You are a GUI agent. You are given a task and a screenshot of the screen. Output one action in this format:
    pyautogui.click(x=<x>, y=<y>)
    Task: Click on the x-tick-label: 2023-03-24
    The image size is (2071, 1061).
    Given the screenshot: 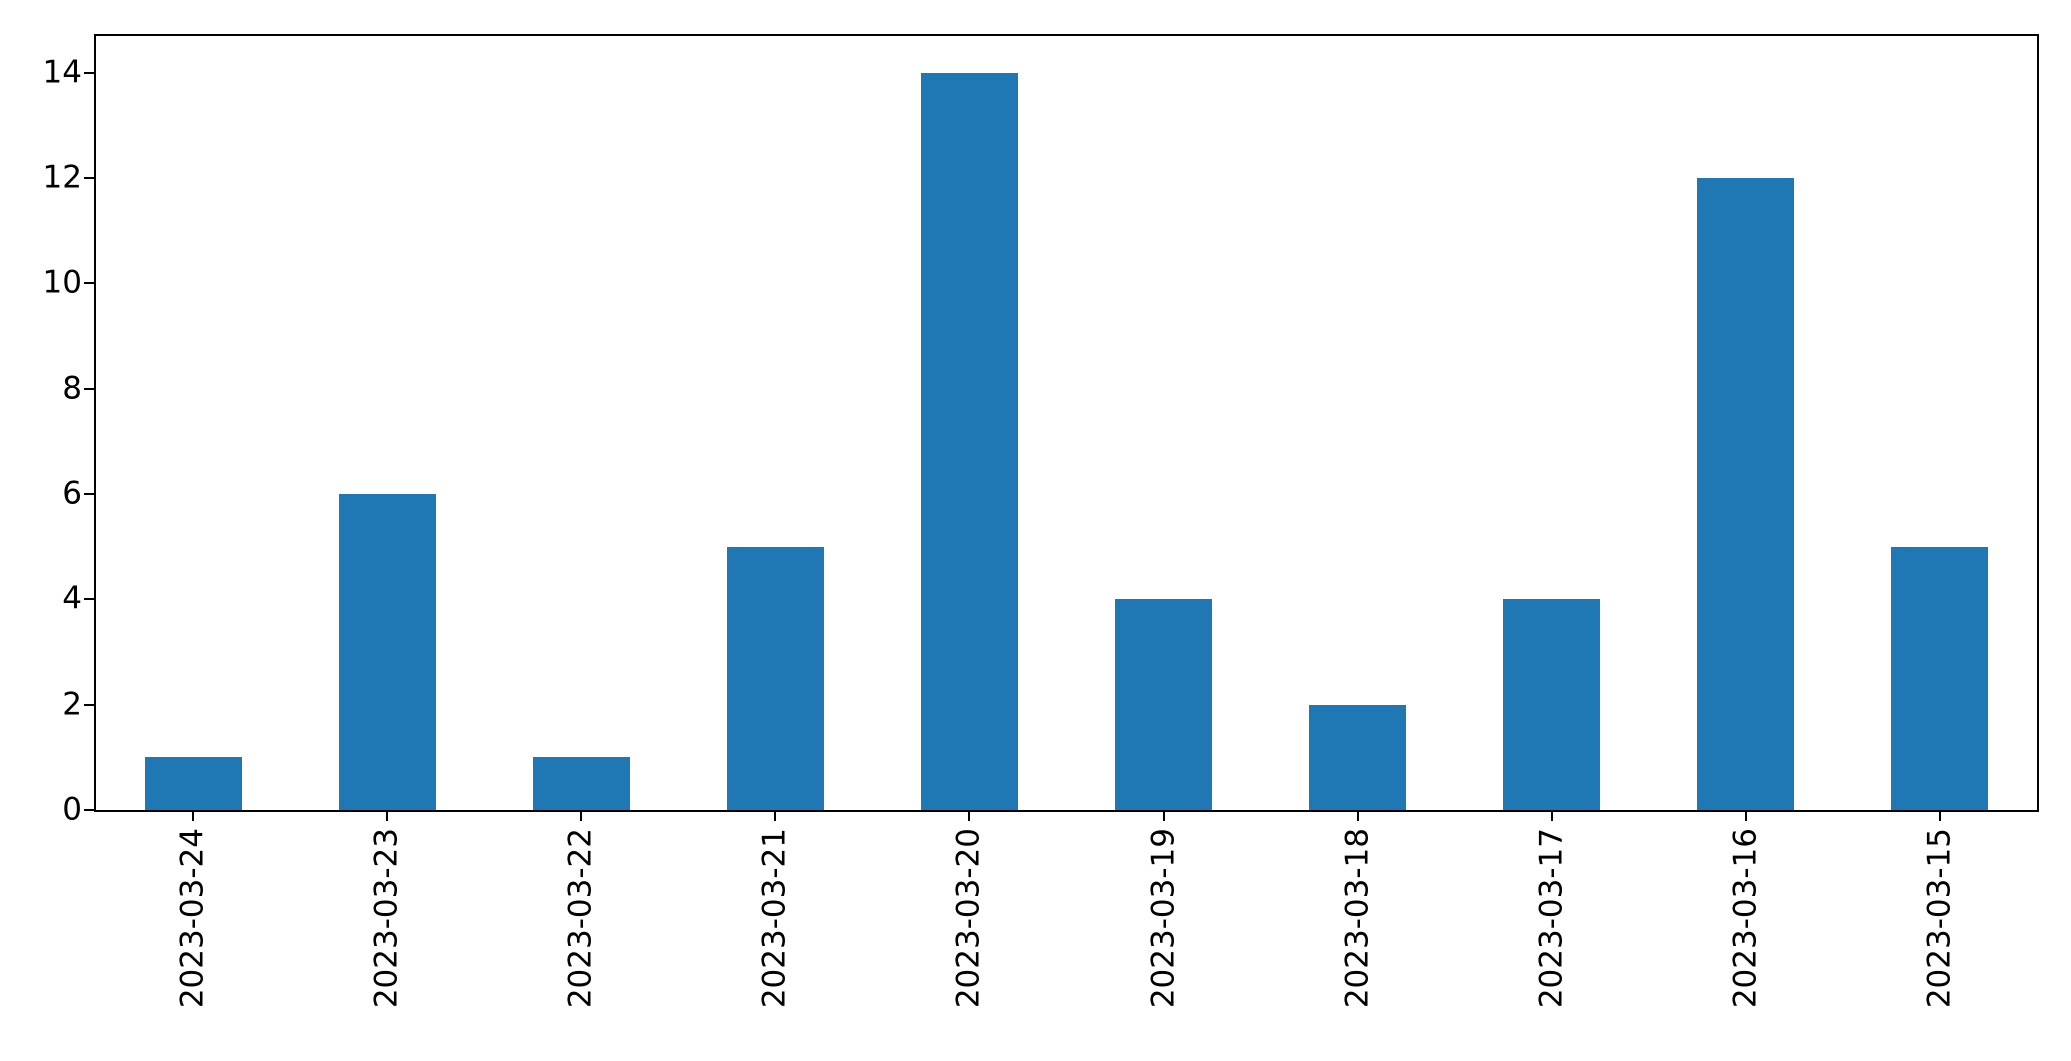 What is the action you would take?
    pyautogui.click(x=192, y=918)
    